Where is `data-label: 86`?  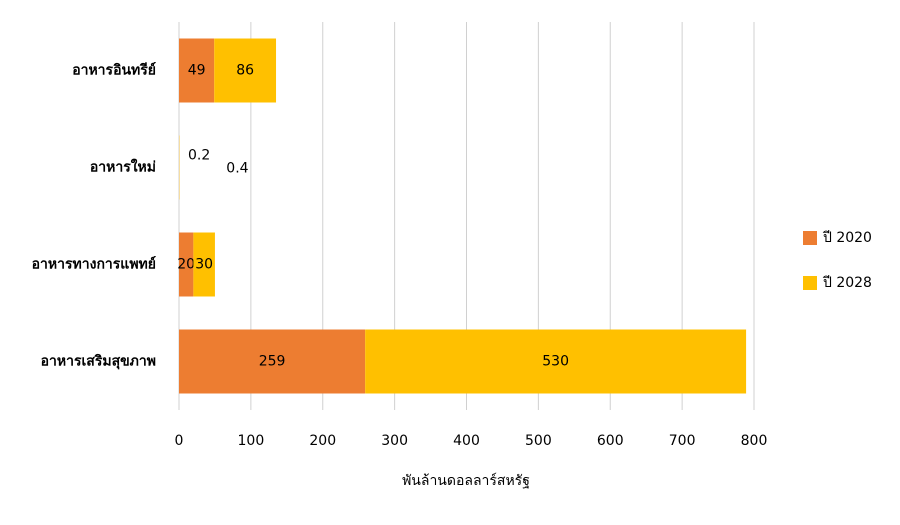 data-label: 86 is located at coordinates (245, 71).